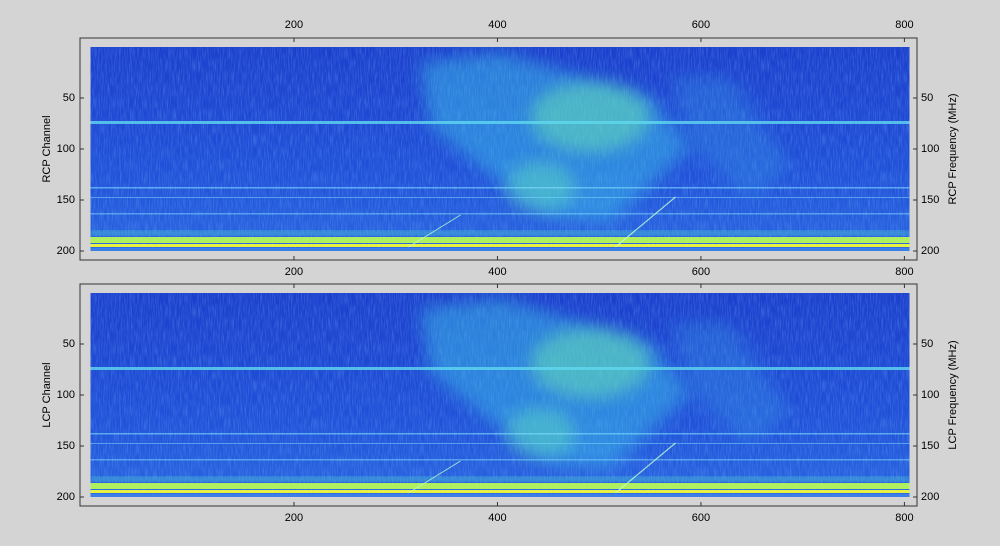  What do you see at coordinates (47, 394) in the screenshot?
I see `y-axis-label: LCP Channel` at bounding box center [47, 394].